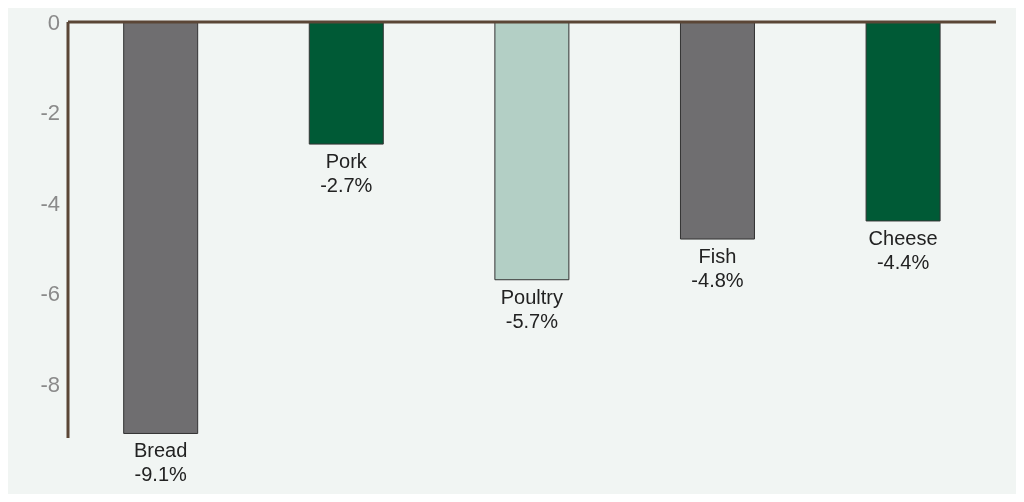 This screenshot has height=502, width=1024. What do you see at coordinates (532, 296) in the screenshot?
I see `x-tick-label: Poultry` at bounding box center [532, 296].